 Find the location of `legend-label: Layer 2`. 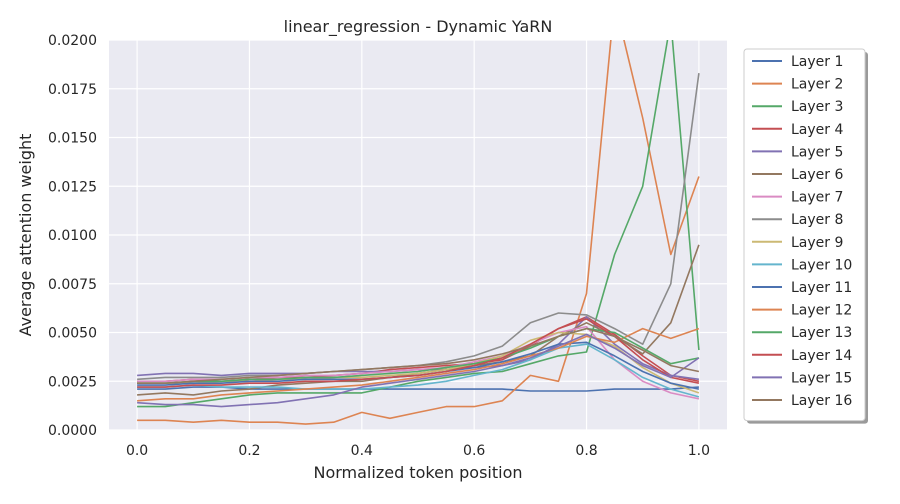

legend-label: Layer 2 is located at coordinates (817, 85).